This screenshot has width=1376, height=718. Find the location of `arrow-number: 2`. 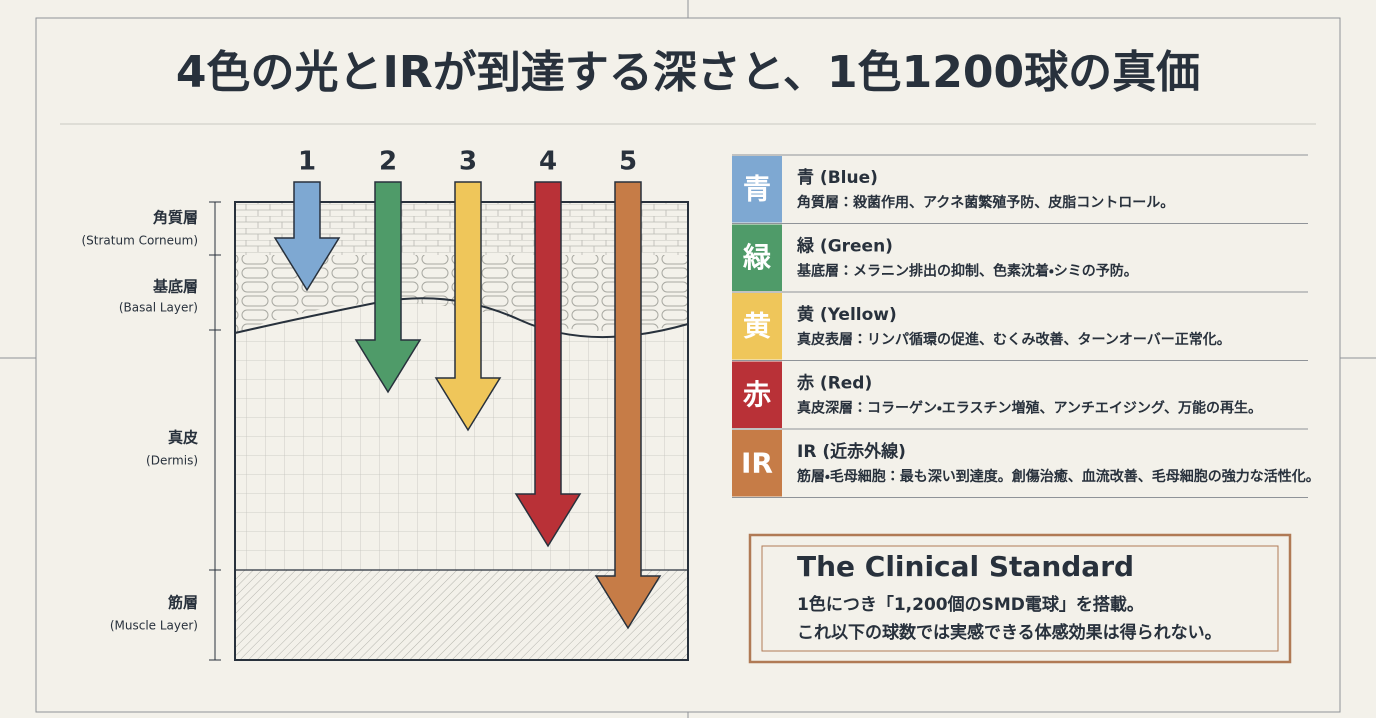

arrow-number: 2 is located at coordinates (388, 162).